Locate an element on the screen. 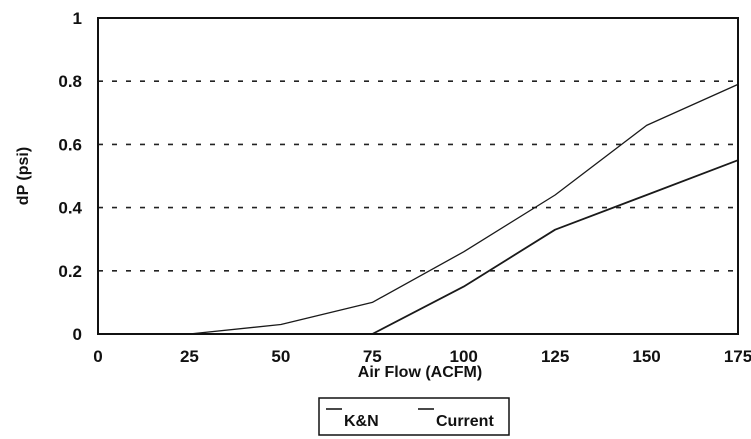  x-tick-labels: 0 25 50 75 100 125 150 175 is located at coordinates (422, 356).